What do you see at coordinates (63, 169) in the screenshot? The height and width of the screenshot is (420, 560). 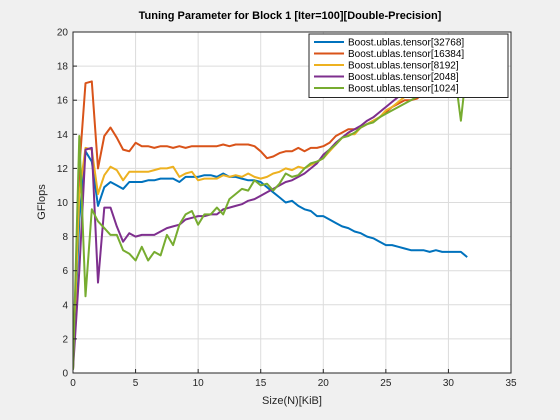 I see `y-tick-label: 12` at bounding box center [63, 169].